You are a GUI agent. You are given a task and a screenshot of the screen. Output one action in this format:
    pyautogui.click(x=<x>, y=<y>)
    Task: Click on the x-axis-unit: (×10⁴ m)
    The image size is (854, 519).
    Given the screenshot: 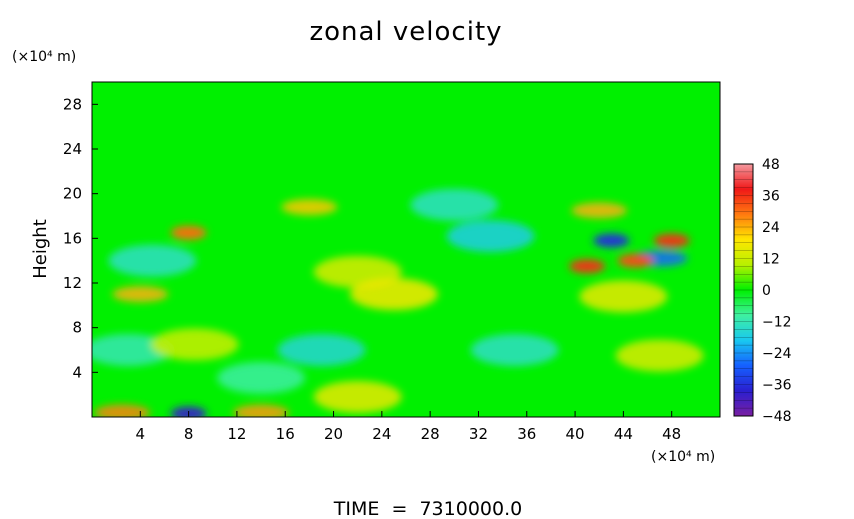 What is the action you would take?
    pyautogui.click(x=683, y=457)
    